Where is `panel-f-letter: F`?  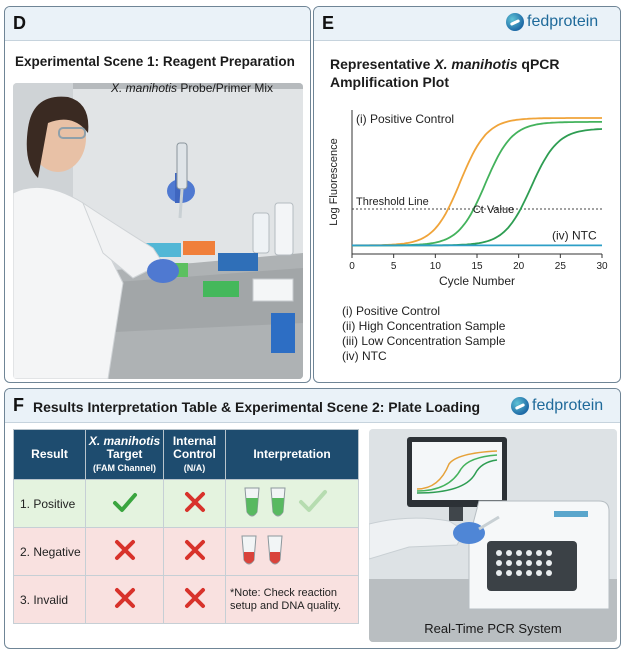
panel-f-letter: F is located at coordinates (18, 405).